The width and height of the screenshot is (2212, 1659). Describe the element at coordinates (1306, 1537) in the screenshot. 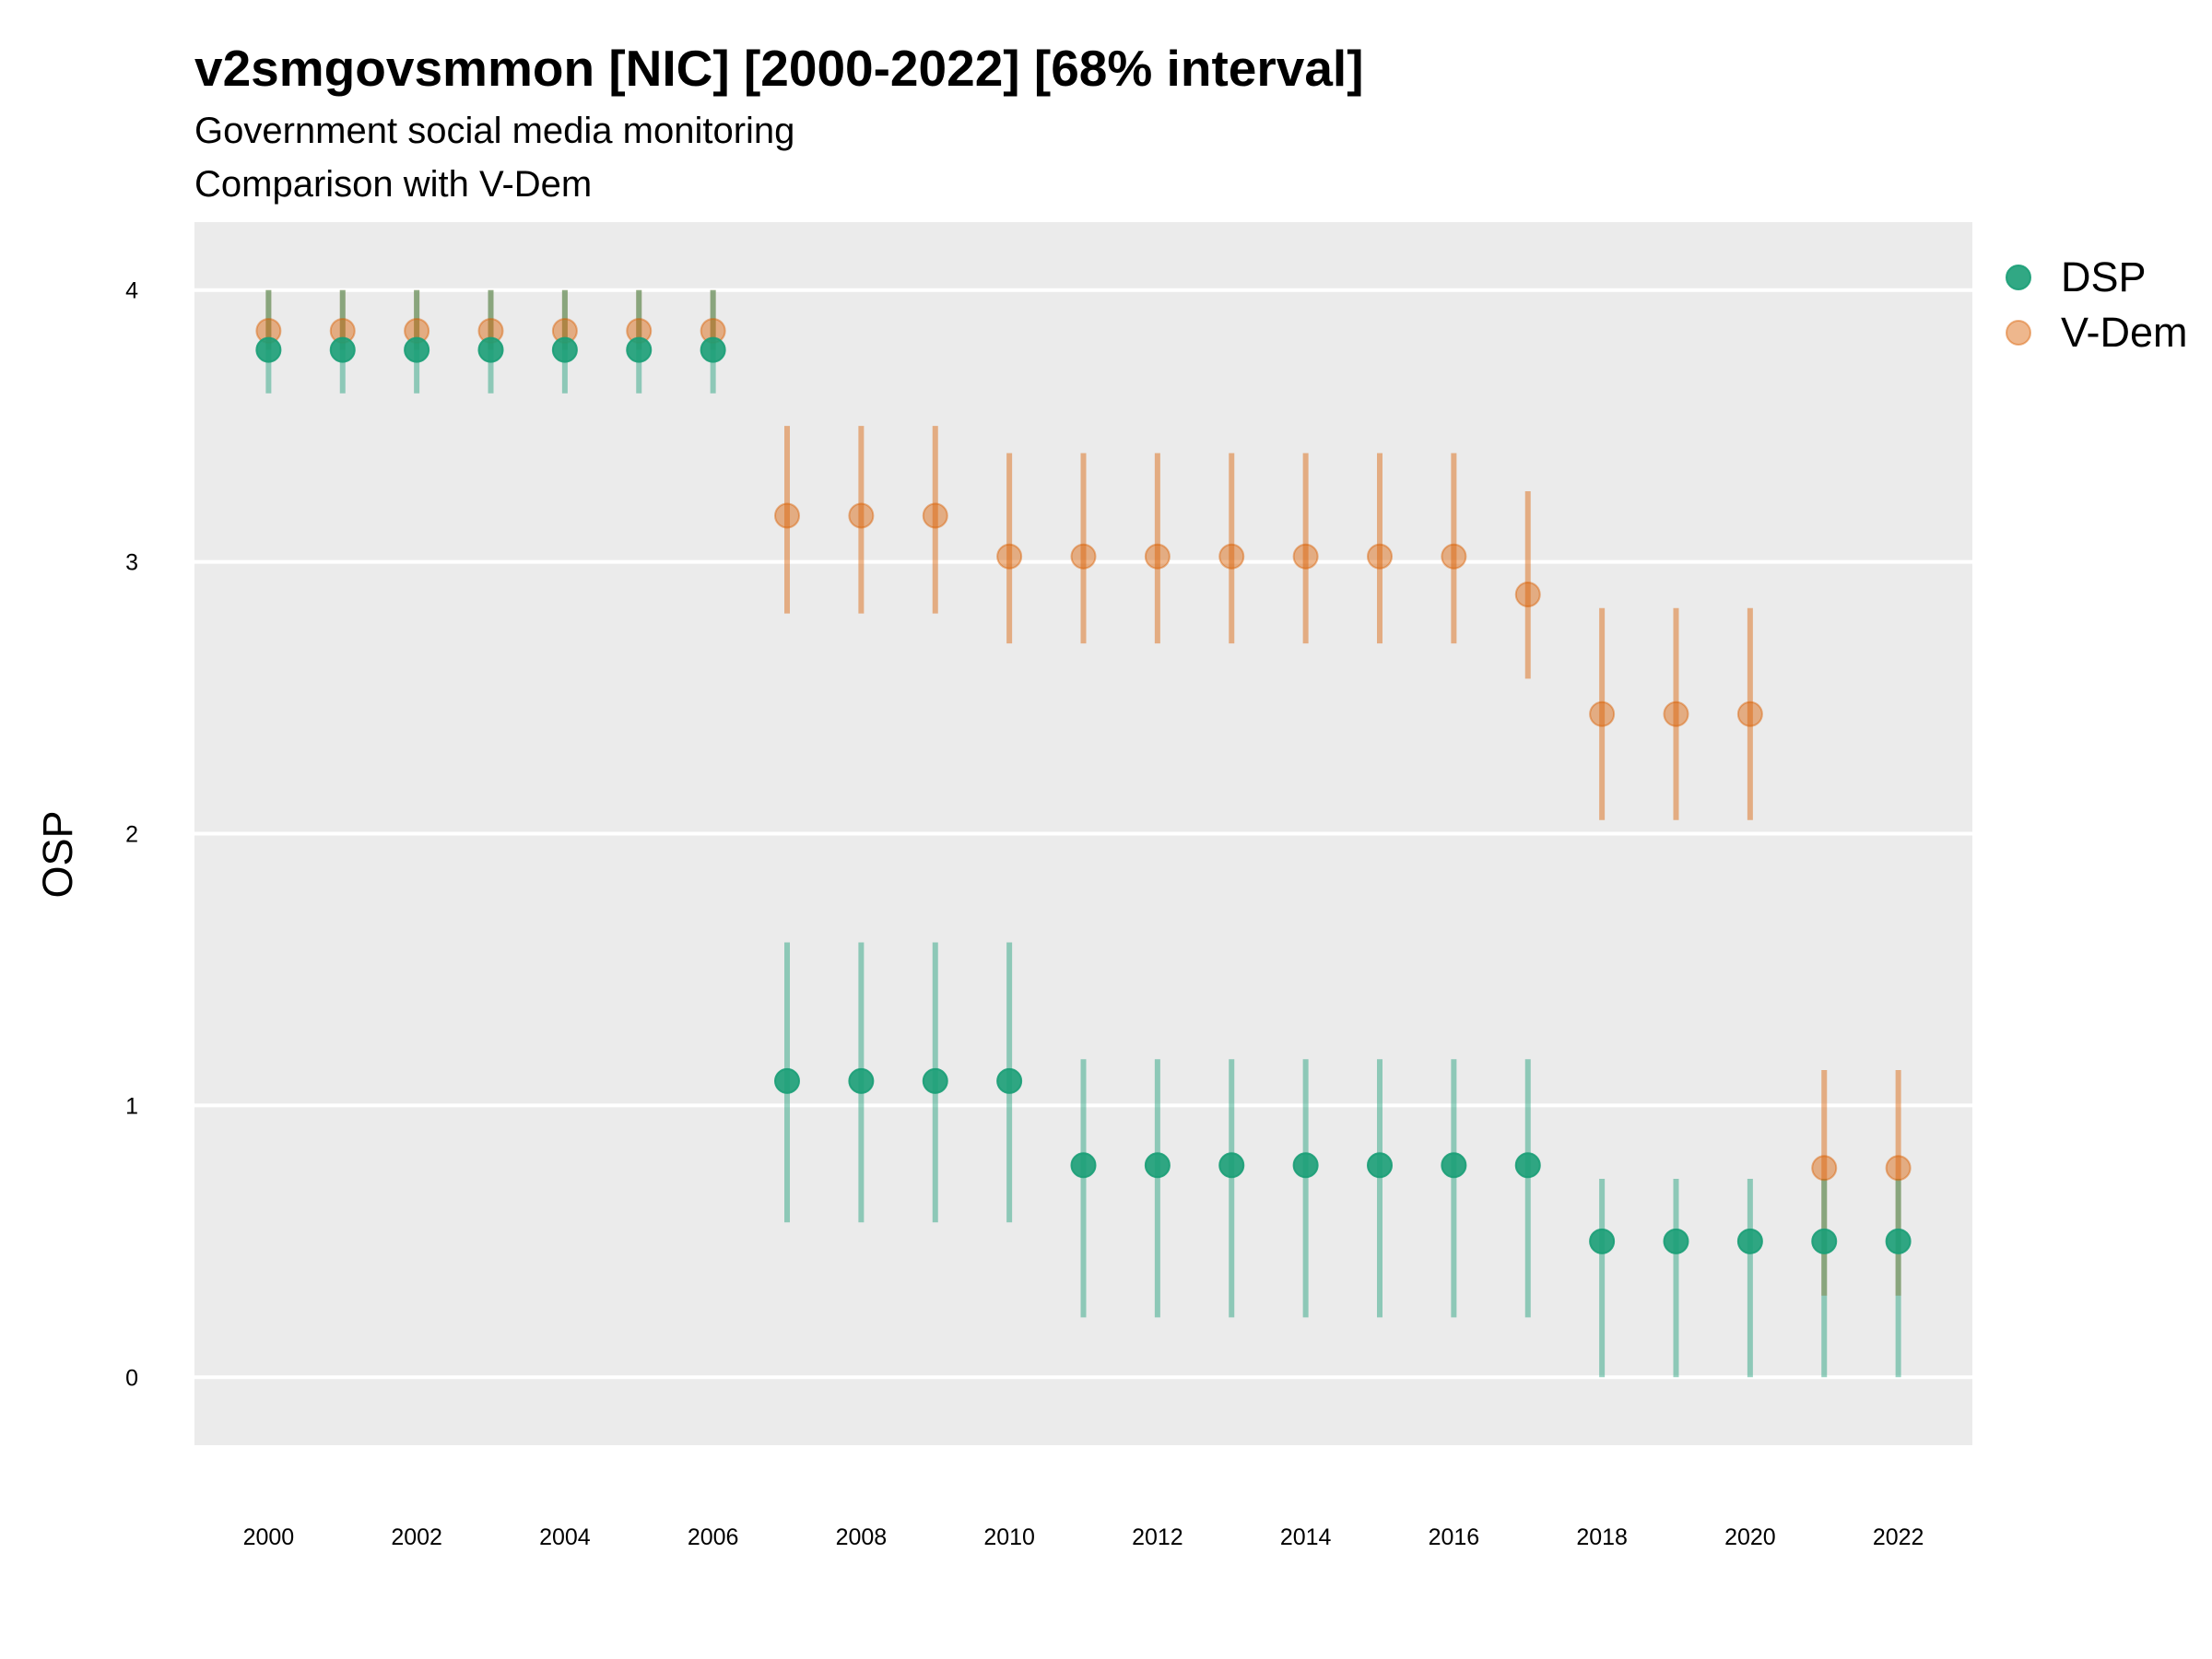

I see `x-tick-label: 2014` at that location.